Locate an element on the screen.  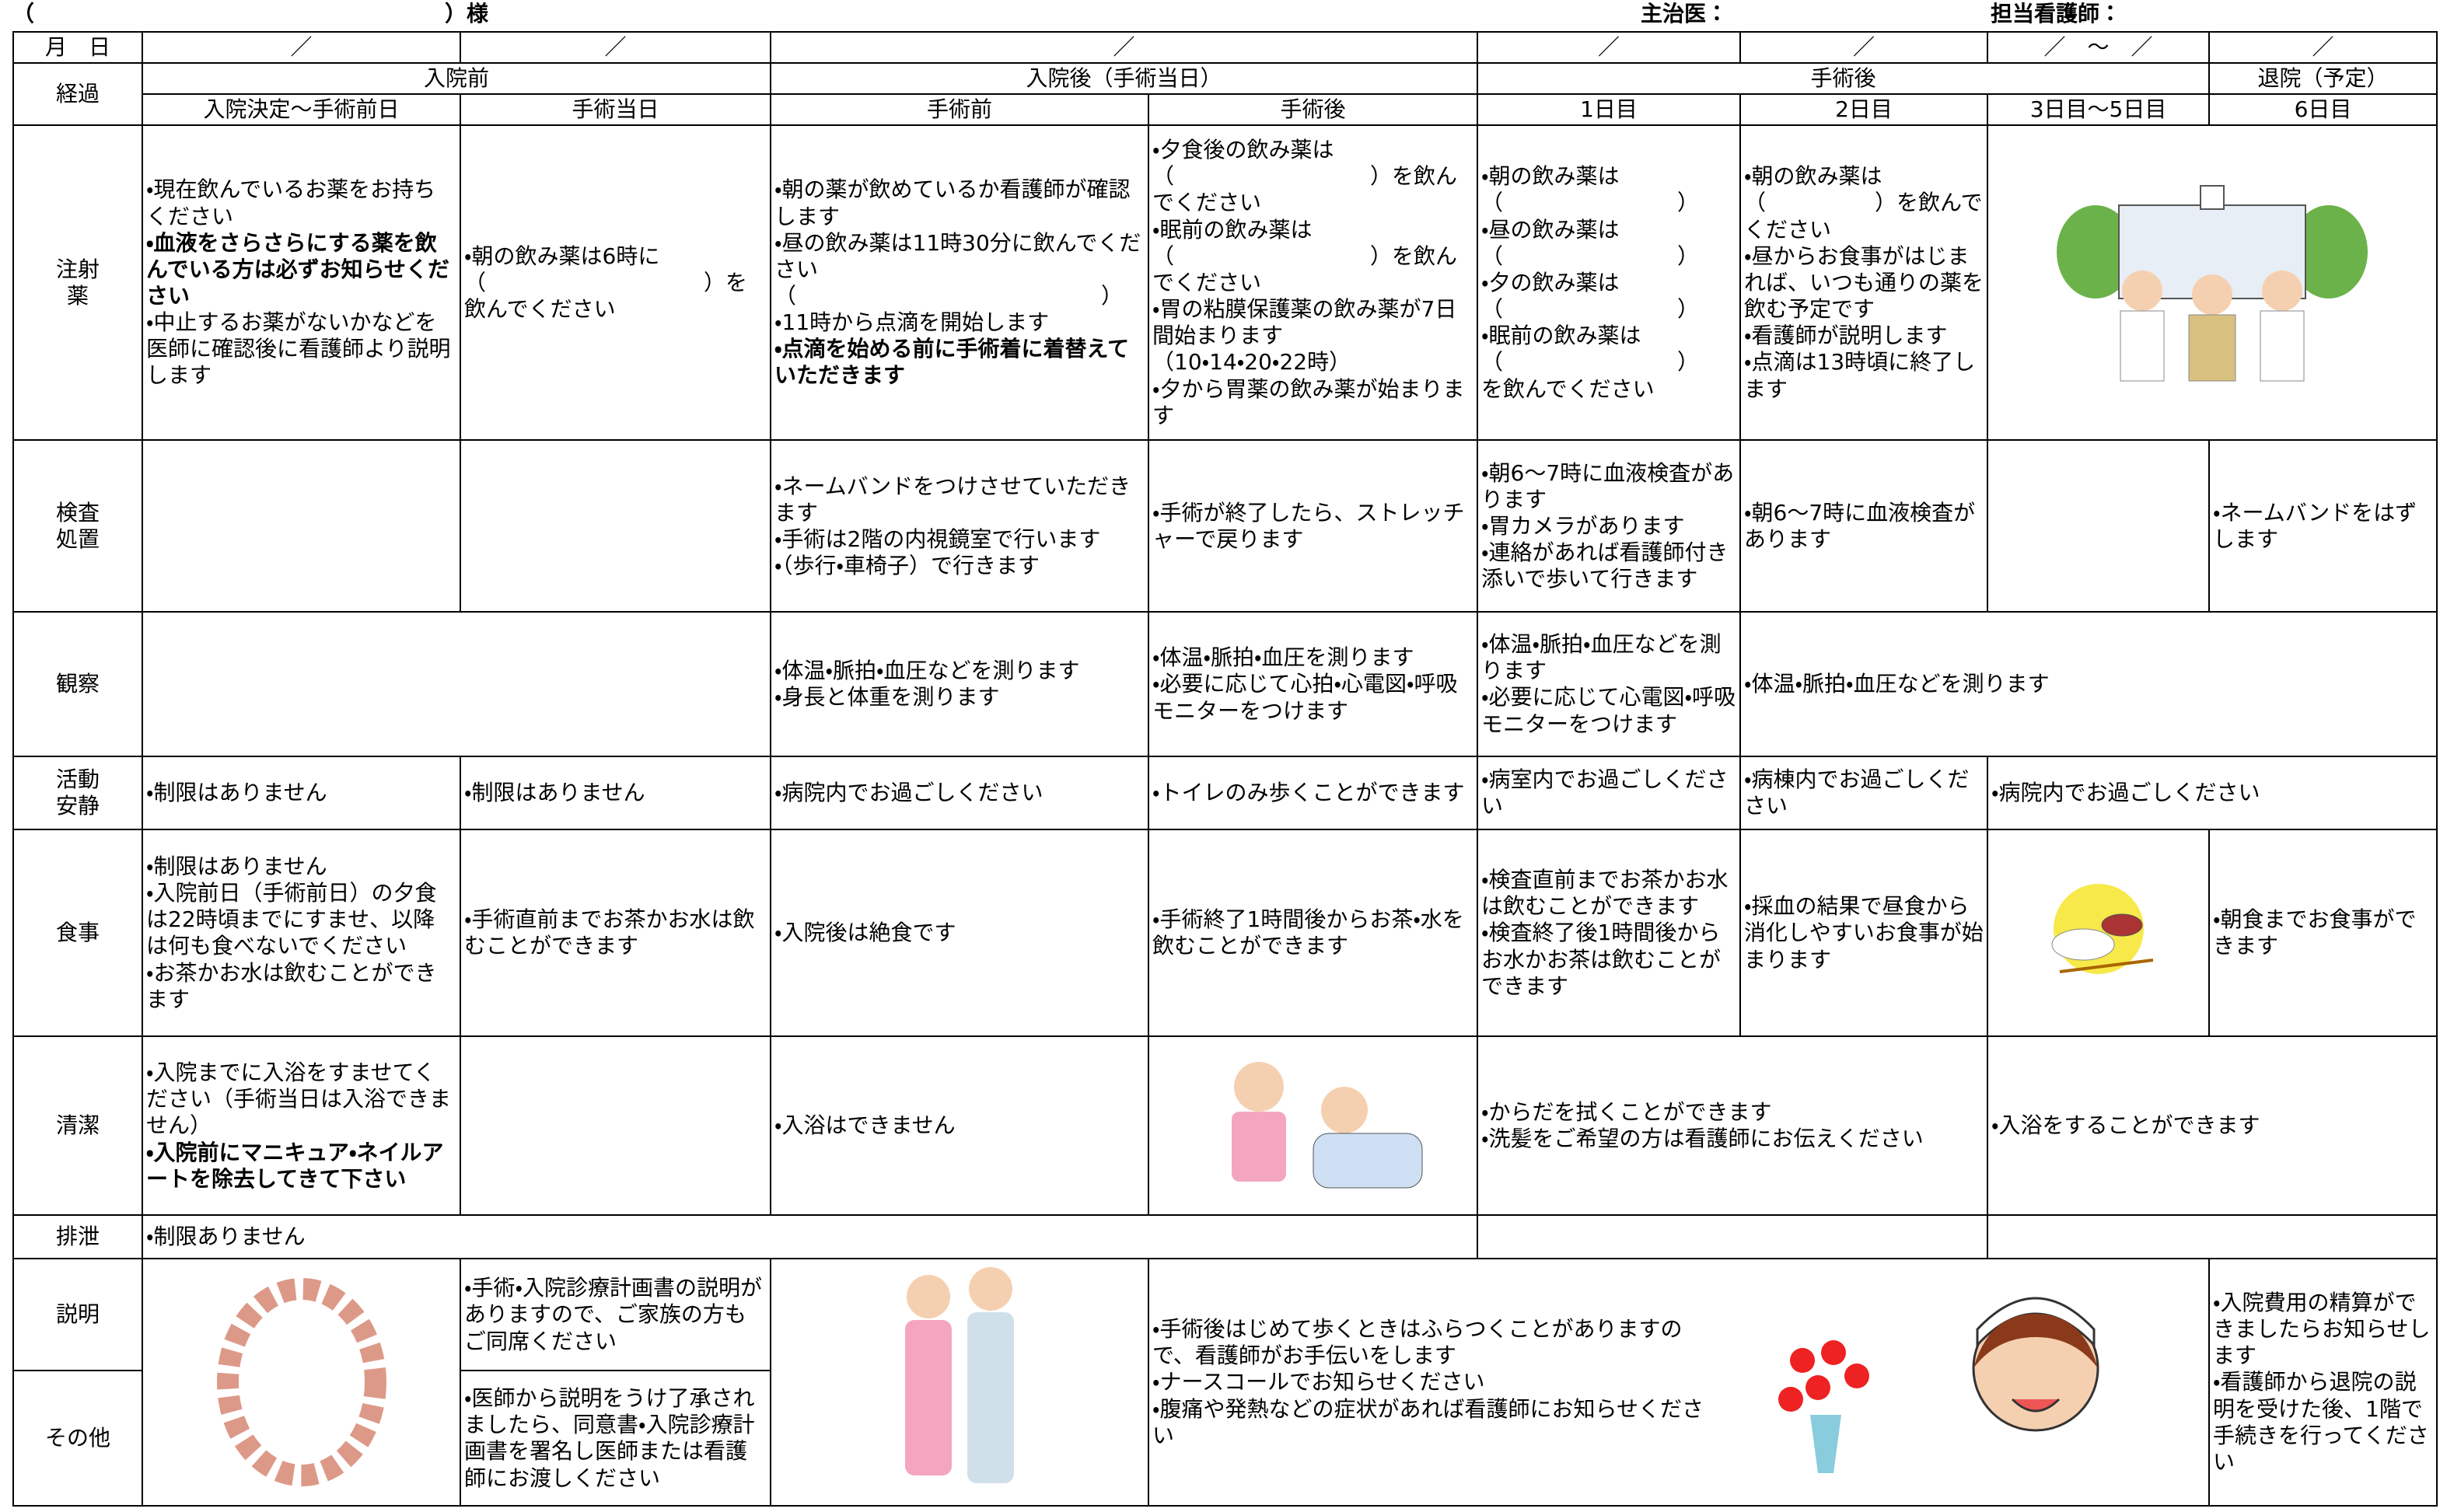
text-line: ・入浴はできません is located at coordinates (865, 1125).